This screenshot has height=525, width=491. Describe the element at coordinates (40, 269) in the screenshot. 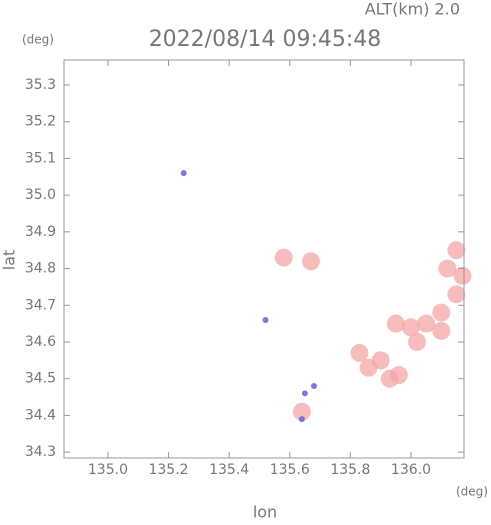

I see `y-tick-label: 34.8` at that location.